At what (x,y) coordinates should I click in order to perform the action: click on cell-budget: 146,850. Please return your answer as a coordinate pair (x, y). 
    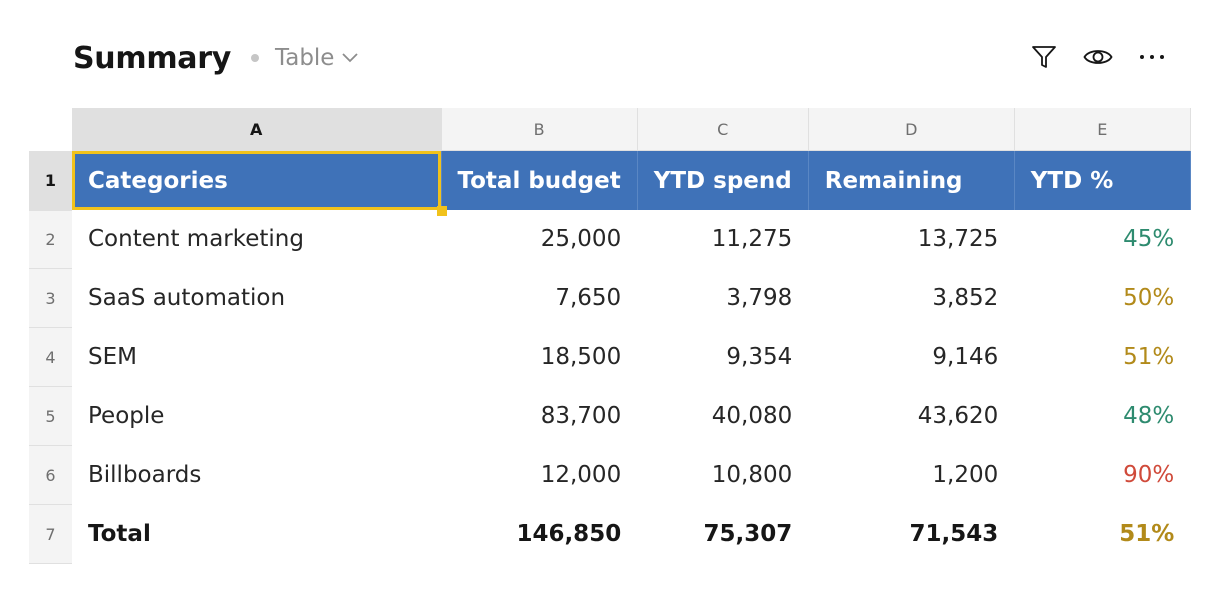
    Looking at the image, I should click on (539, 534).